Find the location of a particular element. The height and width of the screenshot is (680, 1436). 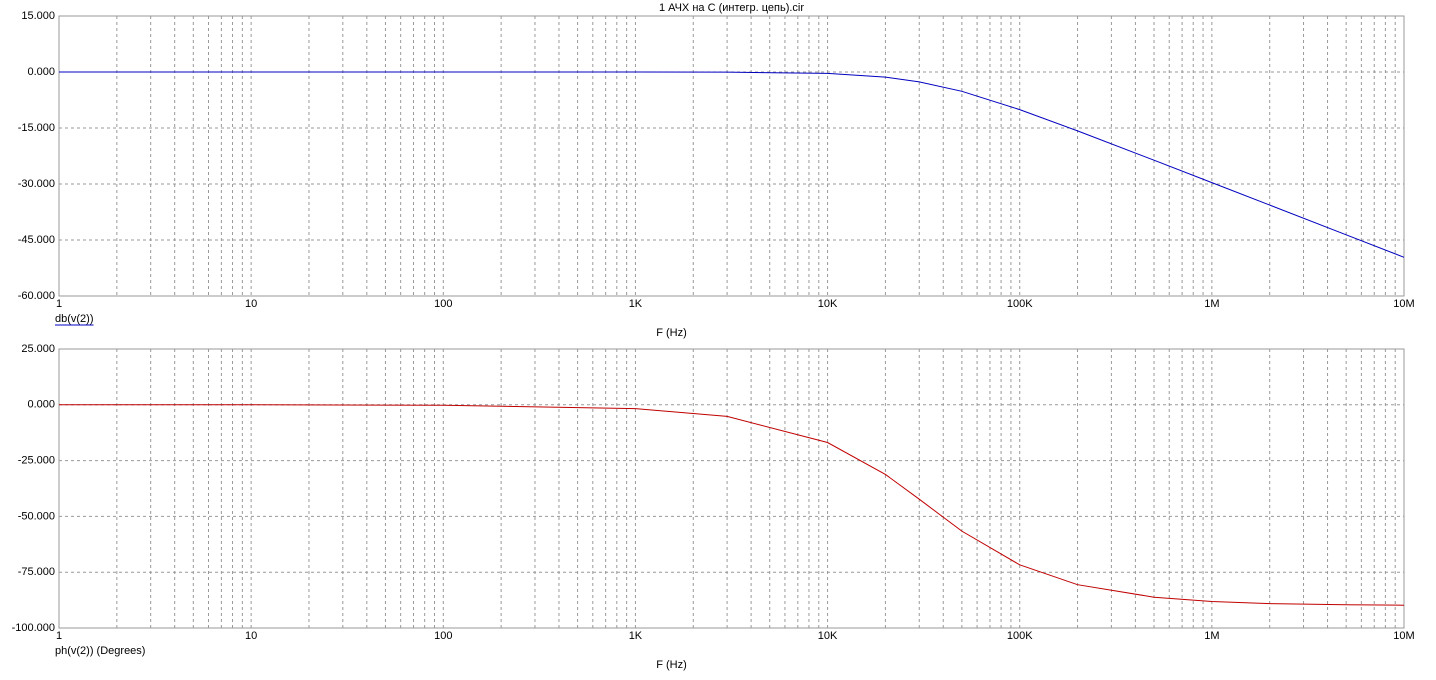

y-tick-label: 15.000 is located at coordinates (38, 16).